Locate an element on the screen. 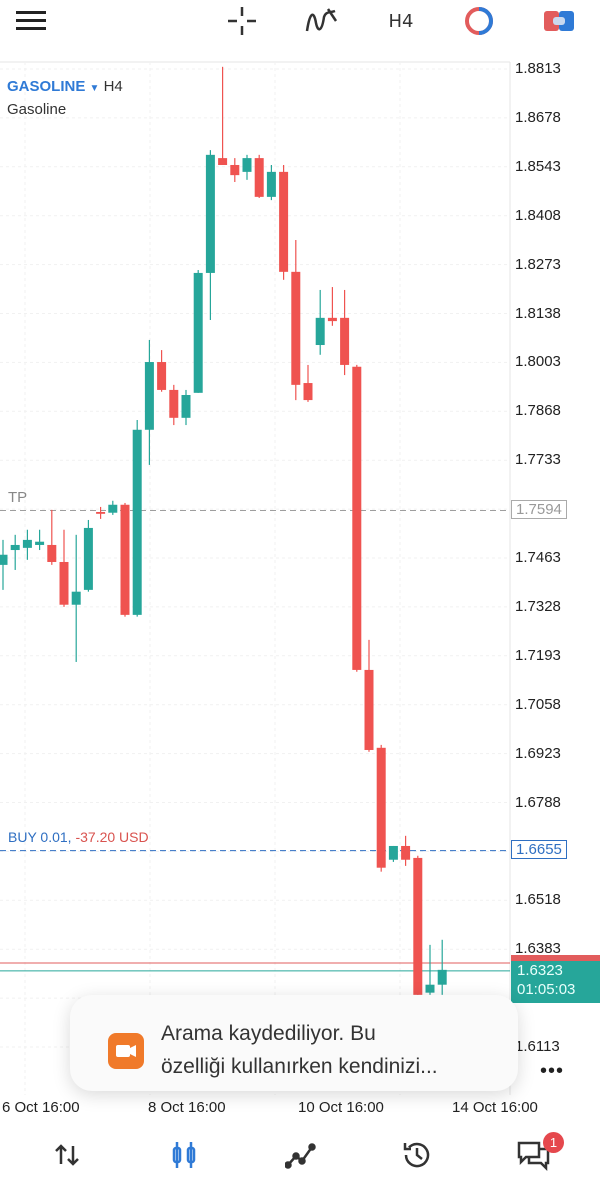 The height and width of the screenshot is (1182, 600). nav-history is located at coordinates (417, 1155).